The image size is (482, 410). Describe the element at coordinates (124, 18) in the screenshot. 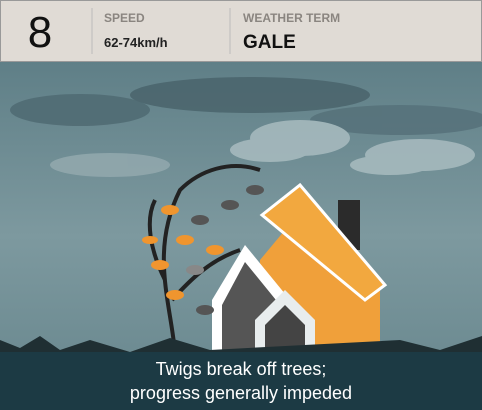

I see `speed-label: SPEED` at that location.